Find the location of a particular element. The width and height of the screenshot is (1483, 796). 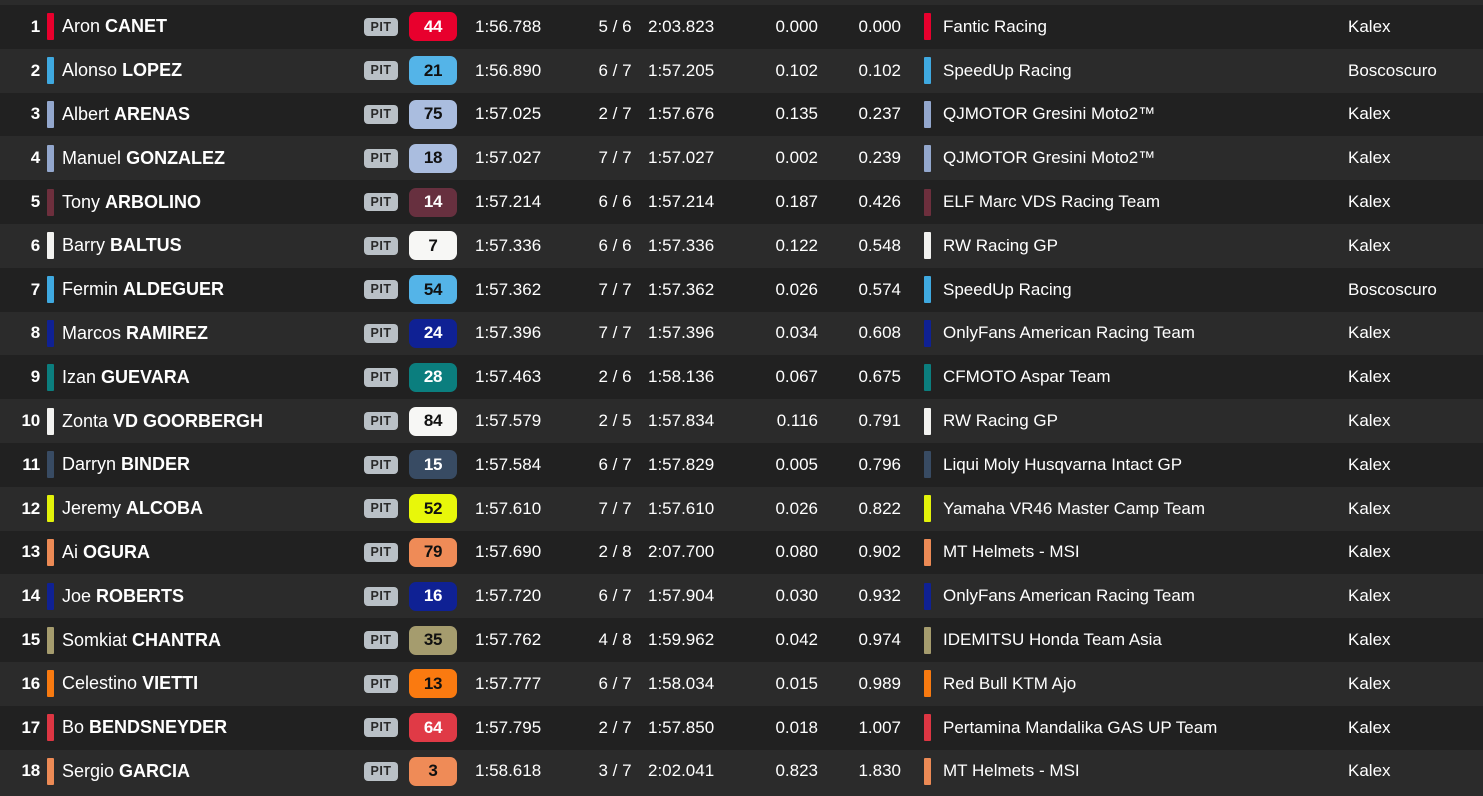

best-lap-time: 1:57.795 is located at coordinates (508, 727).